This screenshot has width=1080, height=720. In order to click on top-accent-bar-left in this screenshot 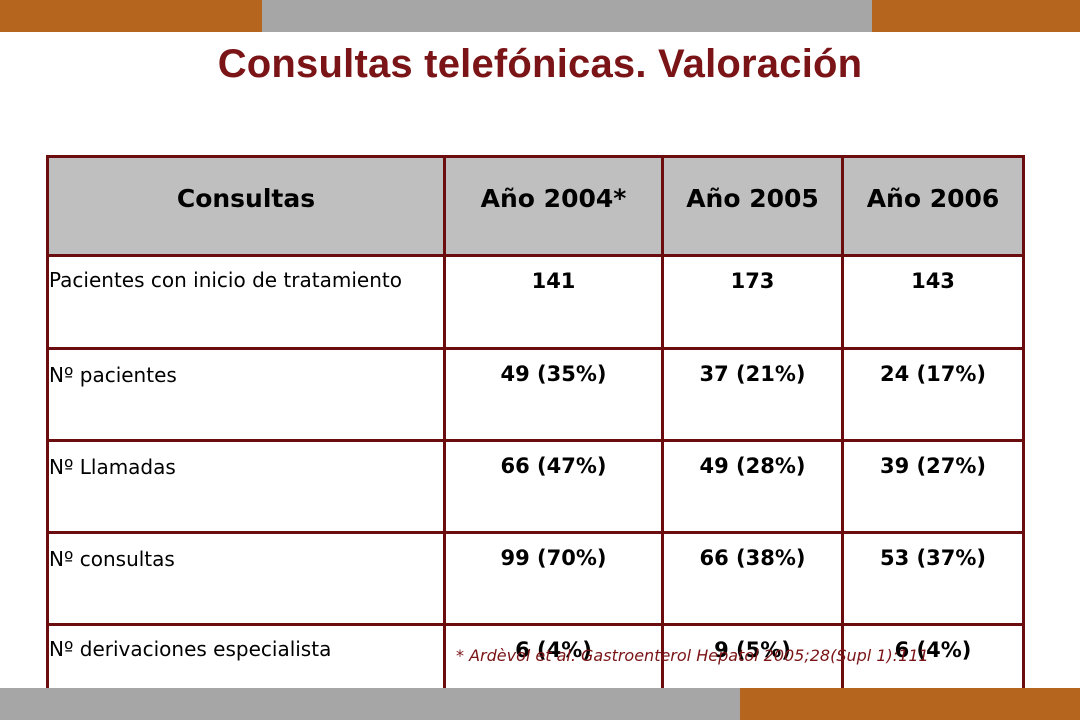, I will do `click(131, 16)`.